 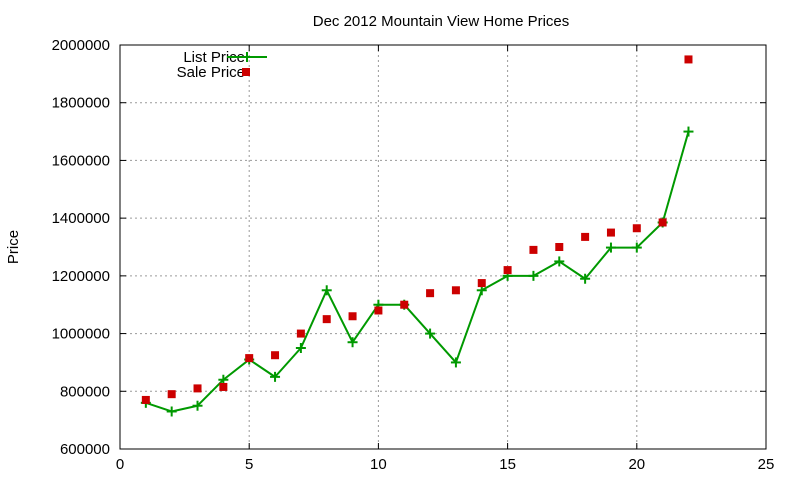 What do you see at coordinates (81, 334) in the screenshot?
I see `y-tick-label: 1000000` at bounding box center [81, 334].